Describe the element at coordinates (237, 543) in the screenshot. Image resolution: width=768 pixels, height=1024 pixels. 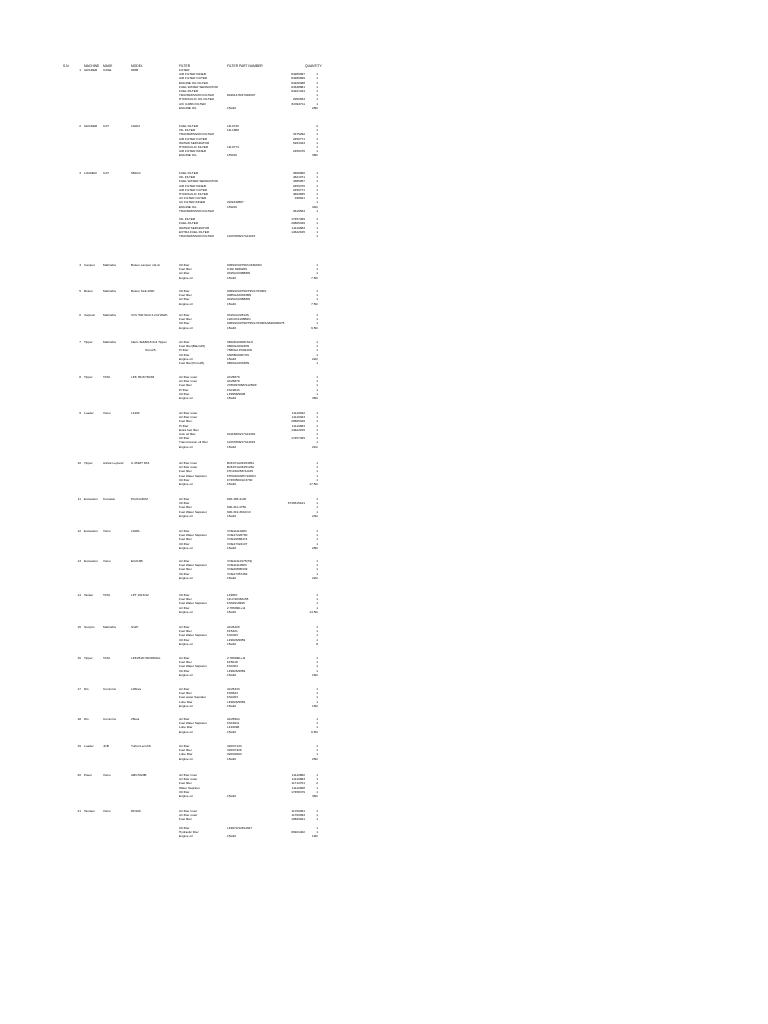
I see `machine-12-part-number: VOE17324107` at that location.